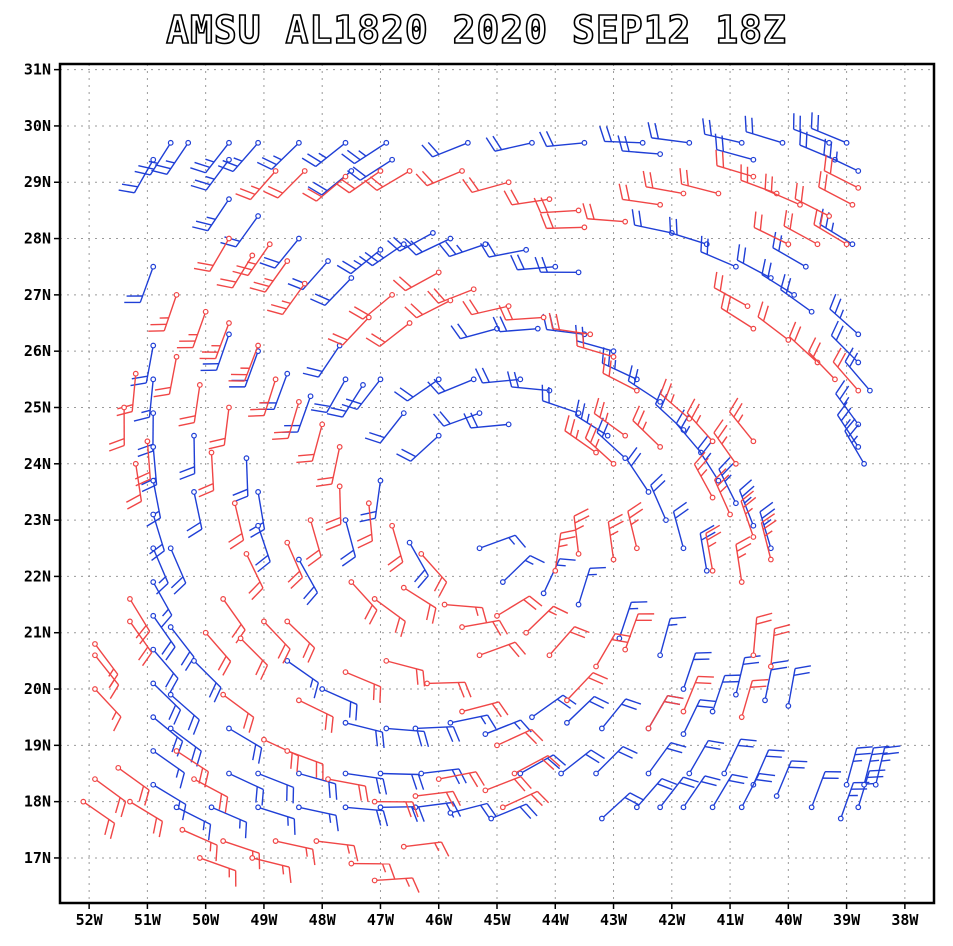  Describe the element at coordinates (37, 295) in the screenshot. I see `y-tick-label: 27N` at that location.